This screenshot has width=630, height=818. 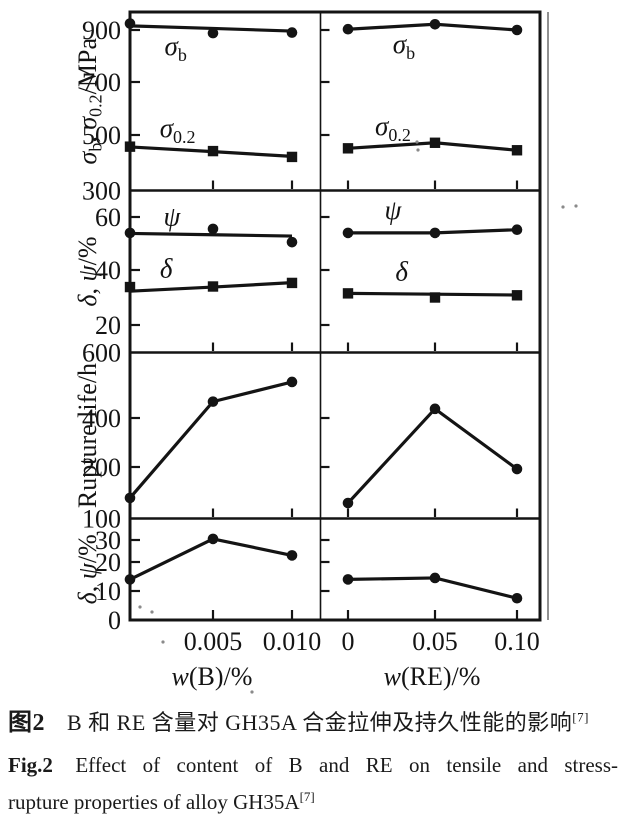 I want to click on caption-chinese-label: 图2, so click(x=26, y=723).